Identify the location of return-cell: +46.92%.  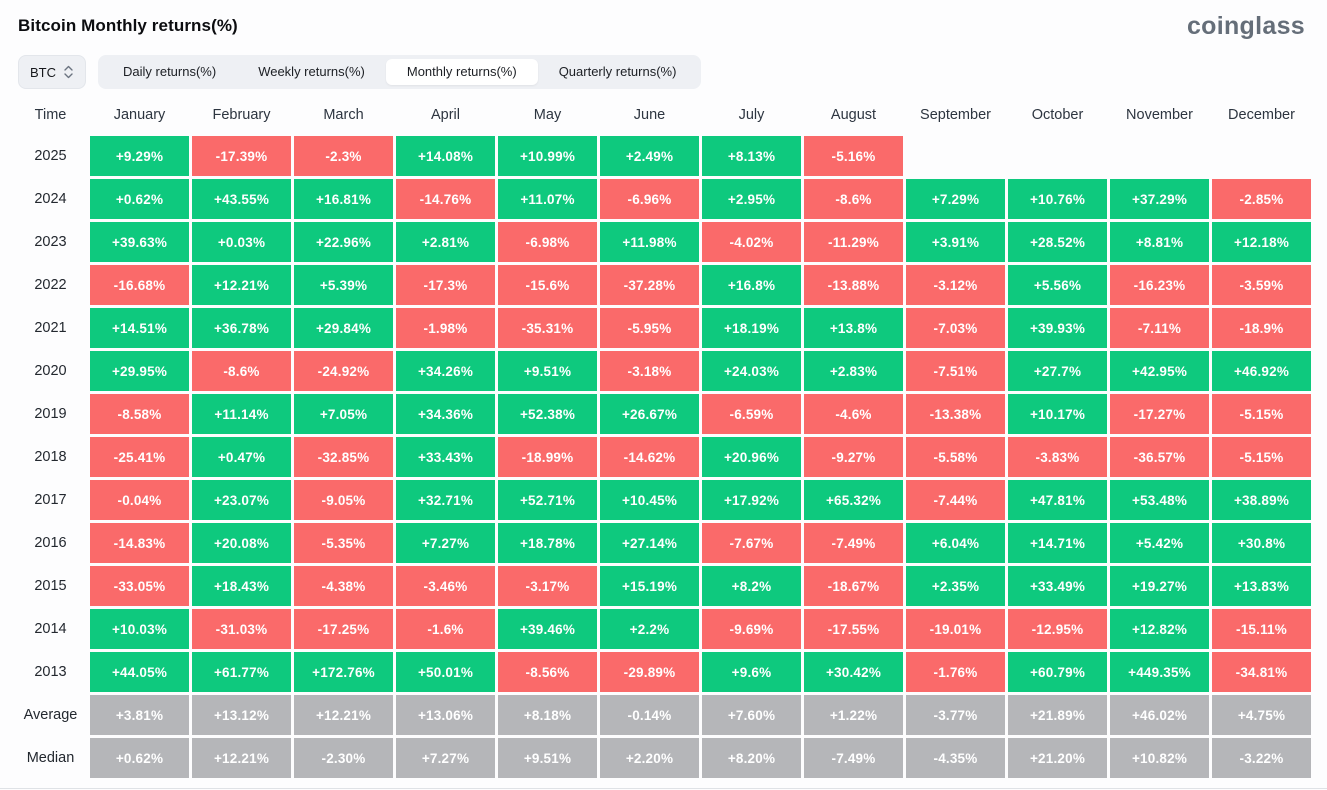
(1261, 371).